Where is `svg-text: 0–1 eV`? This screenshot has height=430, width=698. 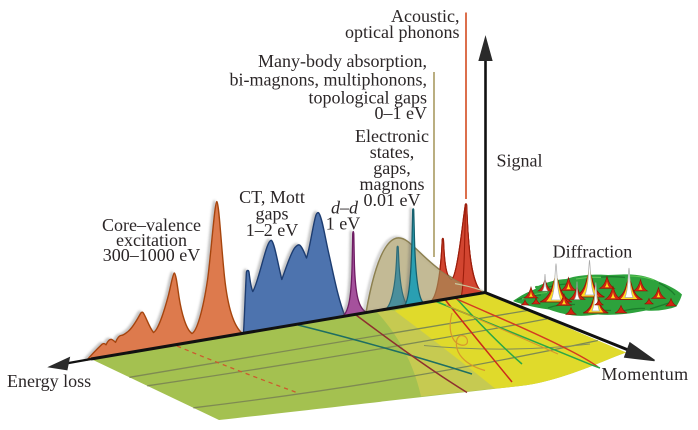
svg-text: 0–1 eV is located at coordinates (401, 113).